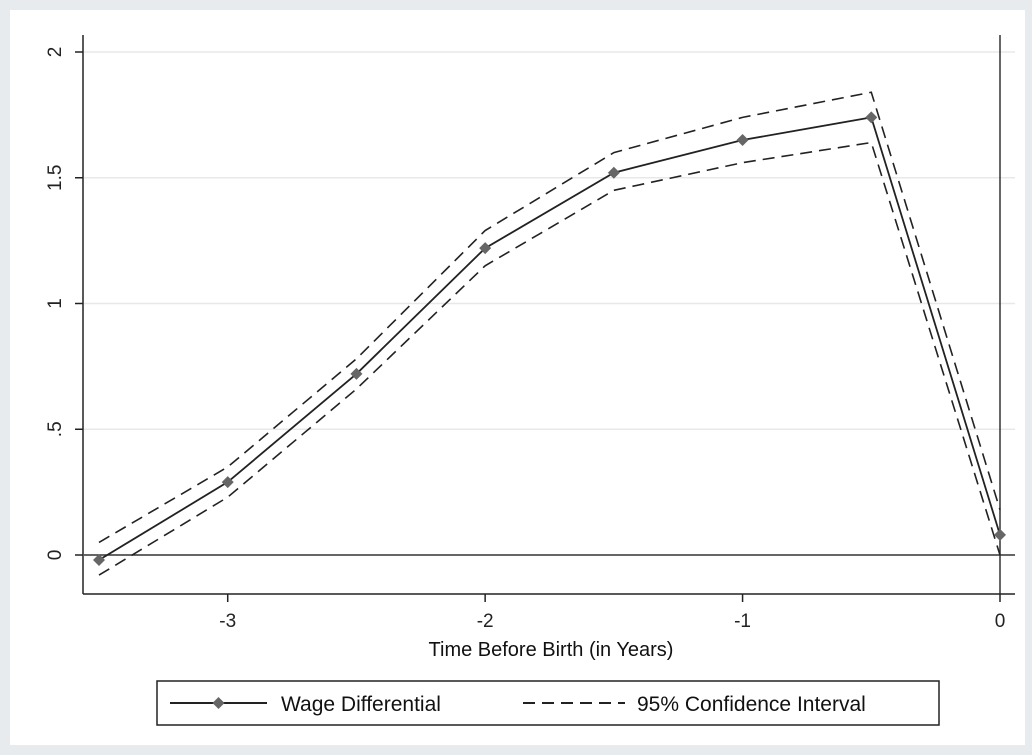 The height and width of the screenshot is (755, 1032). I want to click on x-tick-label-2: -1, so click(742, 621).